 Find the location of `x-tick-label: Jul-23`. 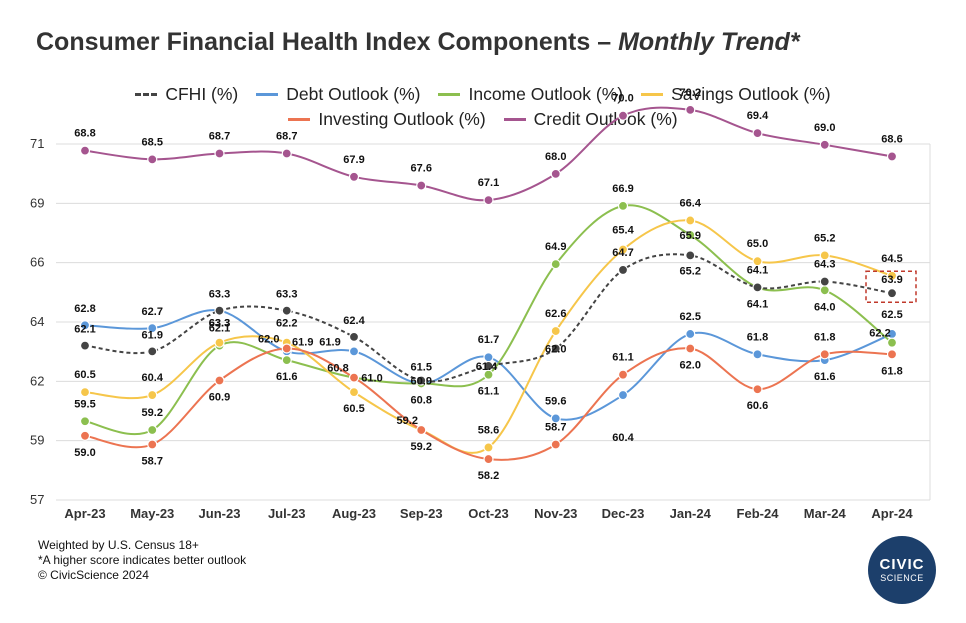

x-tick-label: Jul-23 is located at coordinates (287, 513).